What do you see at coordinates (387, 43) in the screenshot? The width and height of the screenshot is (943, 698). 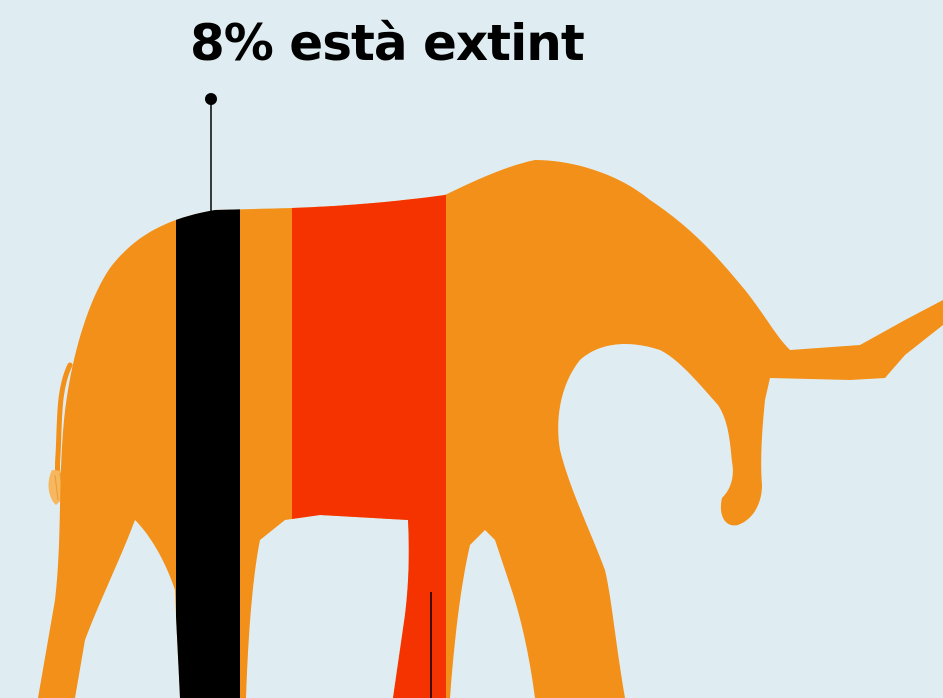 I see `headline: 8% està extint` at bounding box center [387, 43].